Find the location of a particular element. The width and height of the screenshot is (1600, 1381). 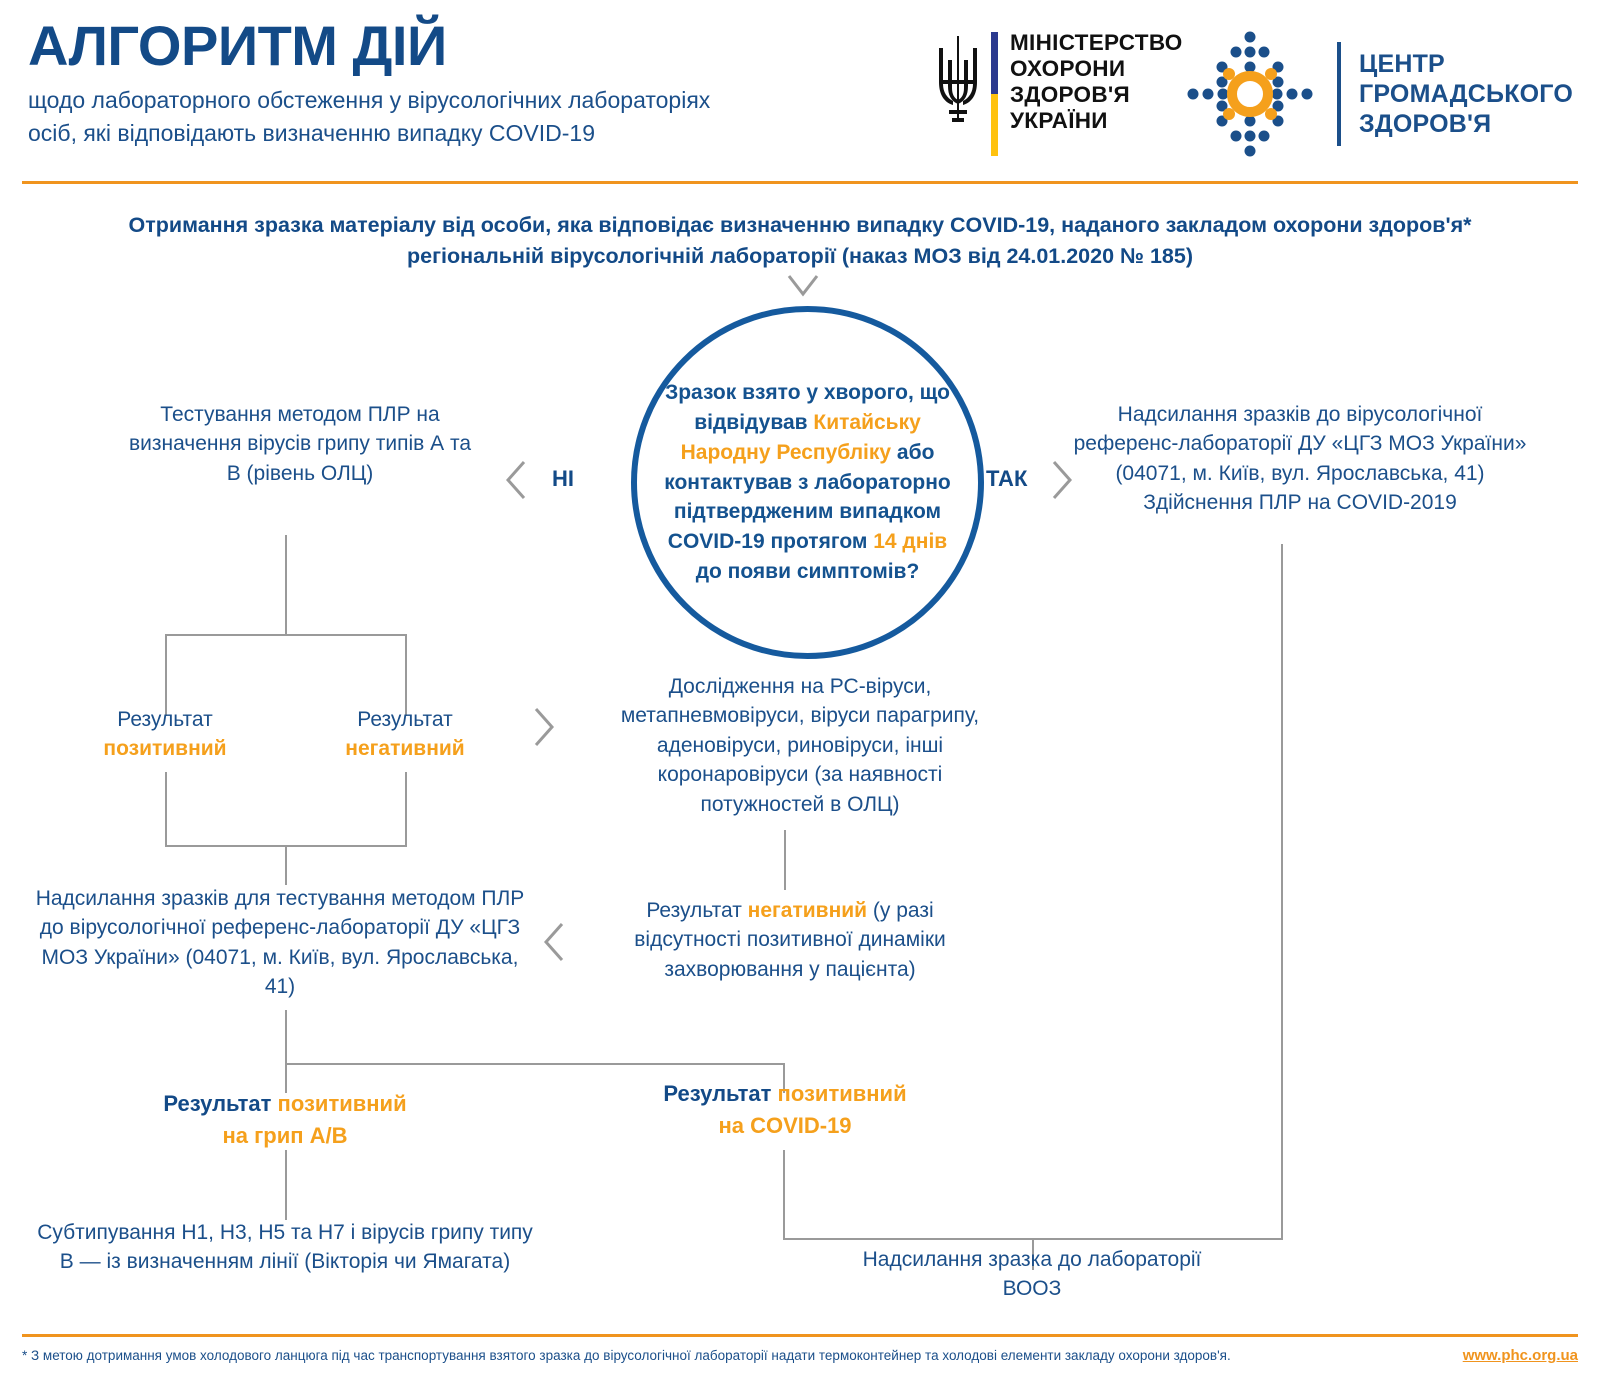

ukraine-trident-icon is located at coordinates (958, 79).